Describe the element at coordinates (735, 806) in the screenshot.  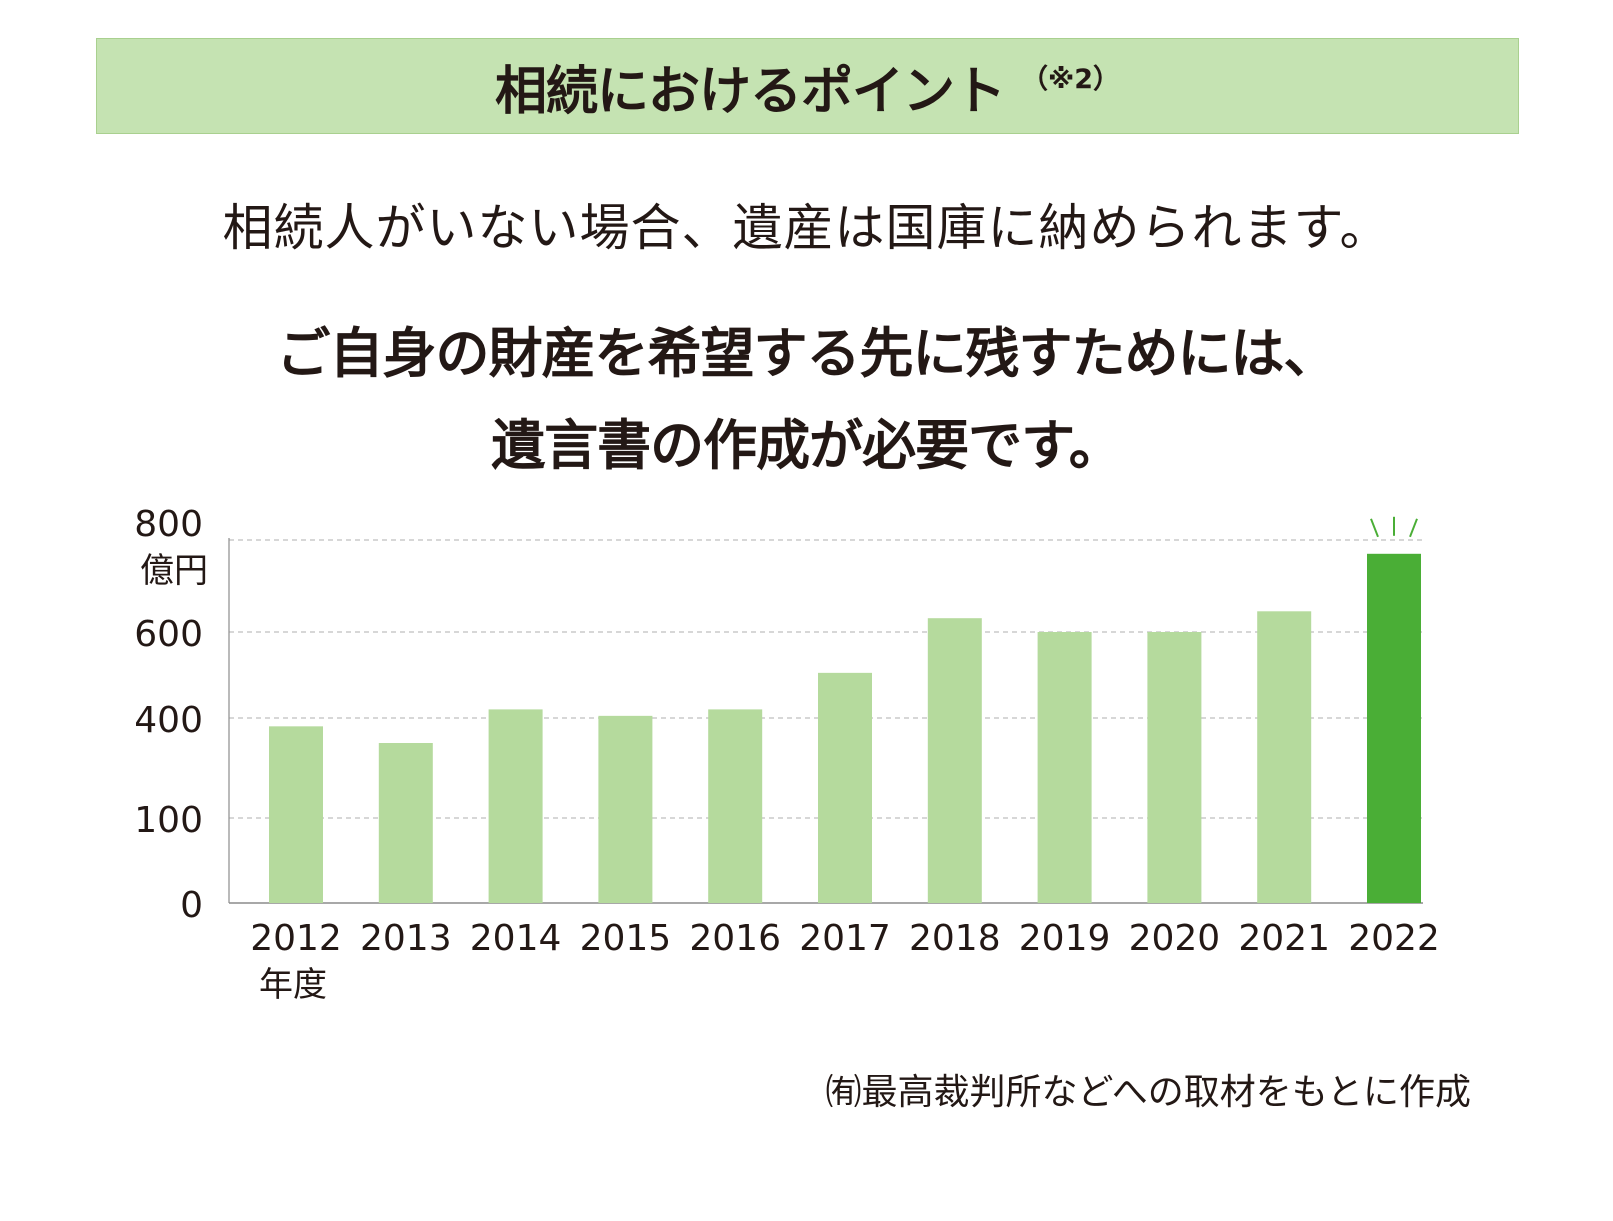
I see `bar-2016` at that location.